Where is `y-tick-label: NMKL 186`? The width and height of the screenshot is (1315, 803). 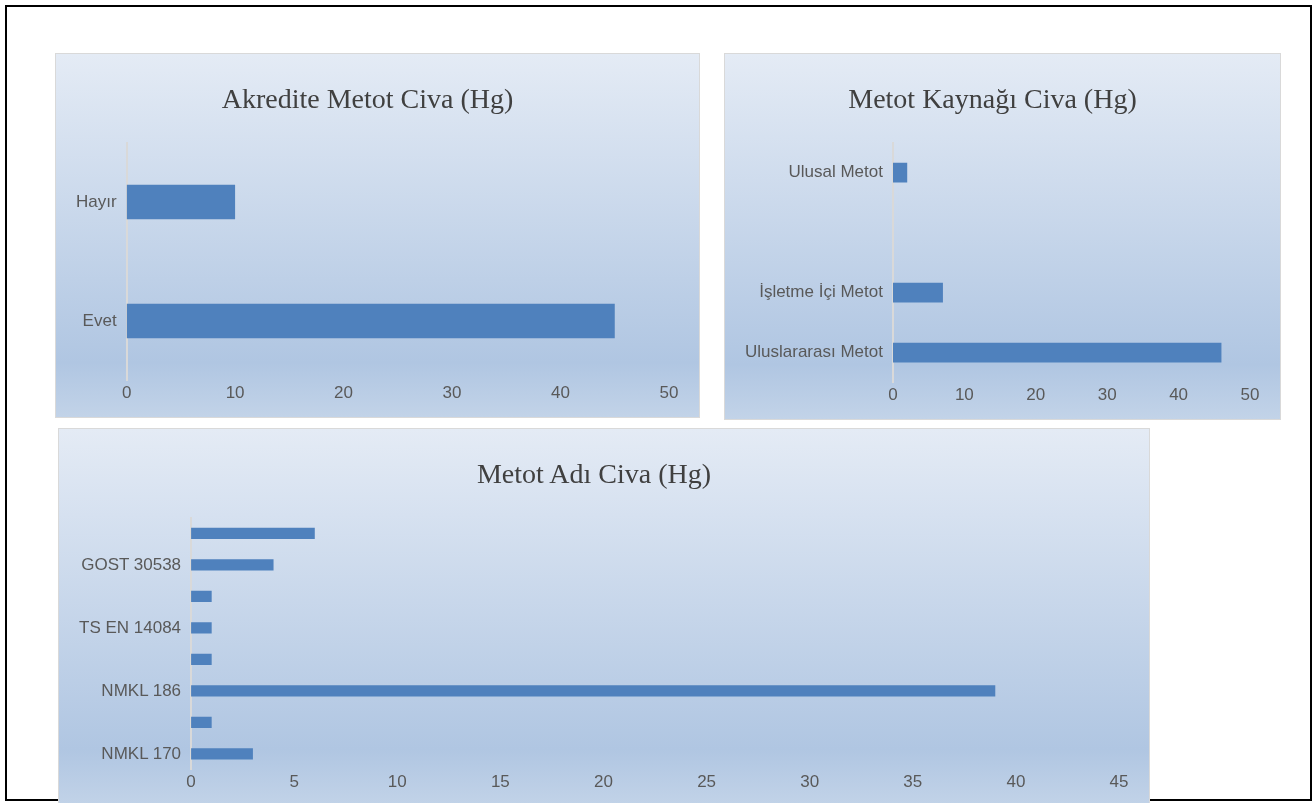 y-tick-label: NMKL 186 is located at coordinates (141, 690).